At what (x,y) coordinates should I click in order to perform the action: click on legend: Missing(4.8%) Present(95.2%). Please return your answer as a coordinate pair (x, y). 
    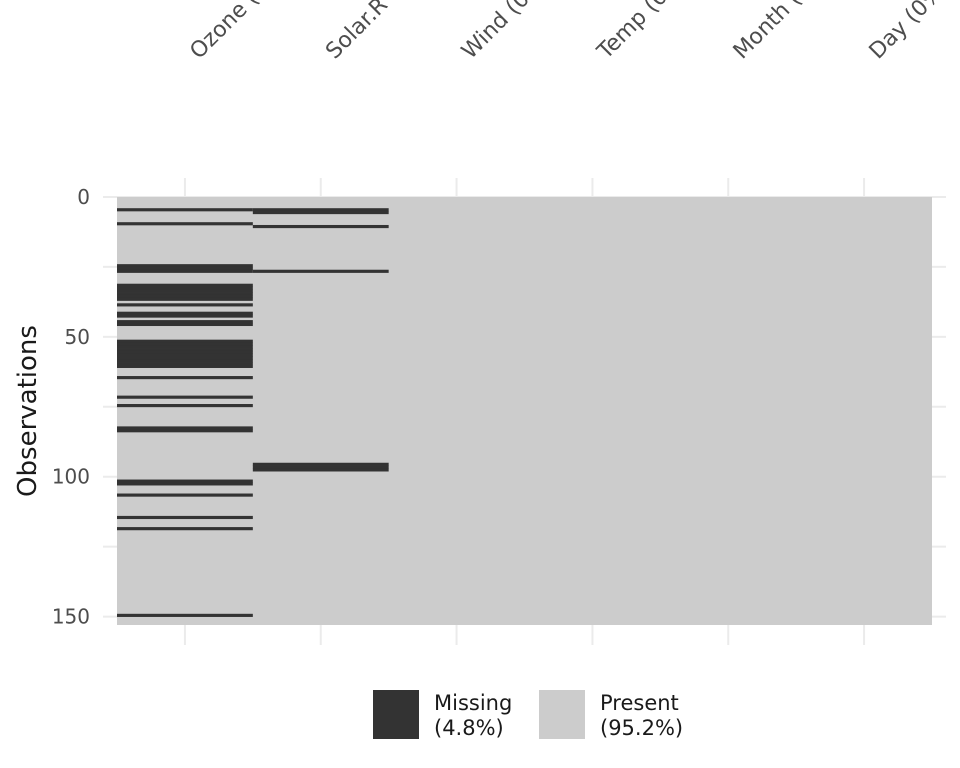
    Looking at the image, I should click on (528, 715).